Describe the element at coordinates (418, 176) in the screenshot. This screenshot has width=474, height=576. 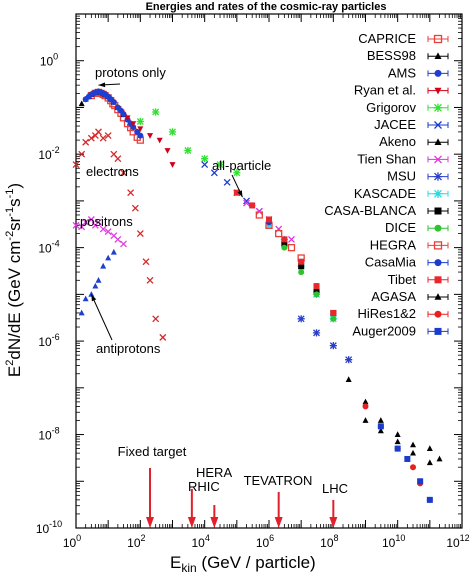
I see `legend-entry: MSU` at that location.